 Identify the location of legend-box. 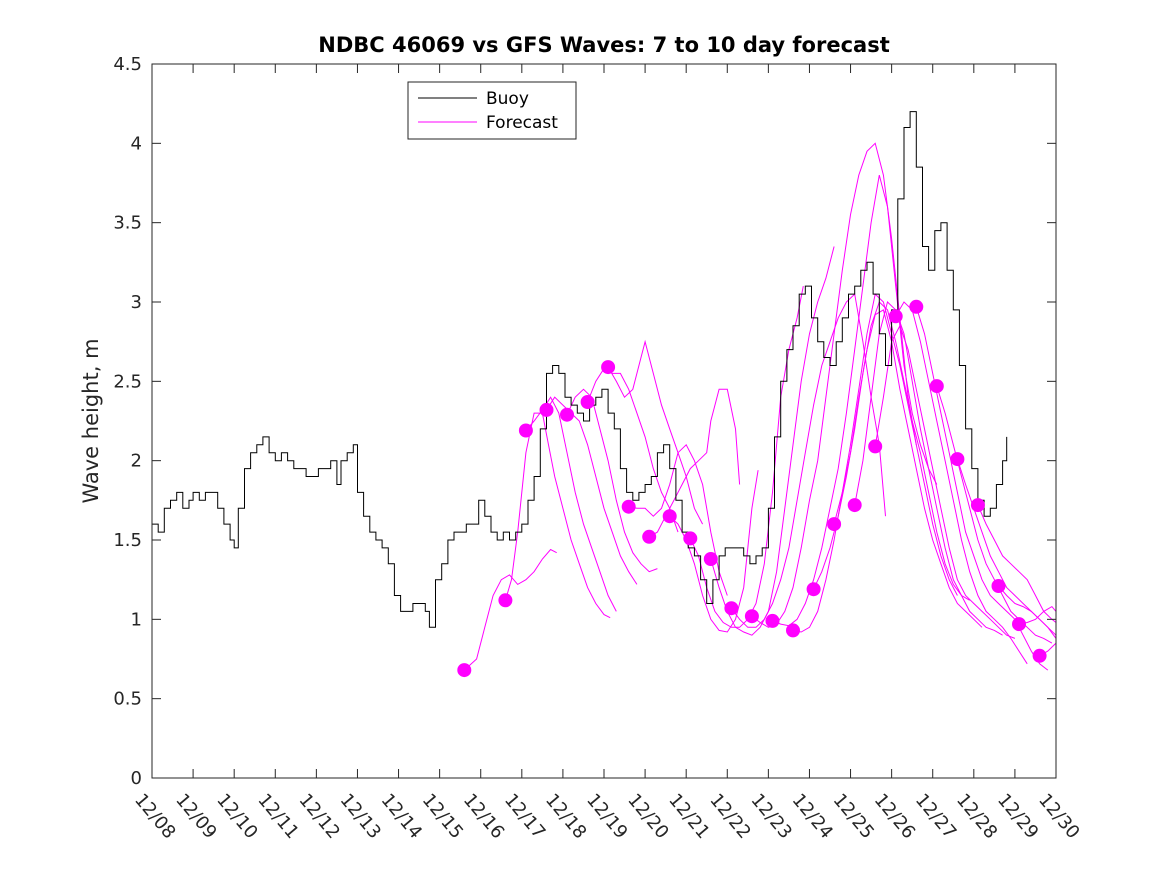
(492, 110).